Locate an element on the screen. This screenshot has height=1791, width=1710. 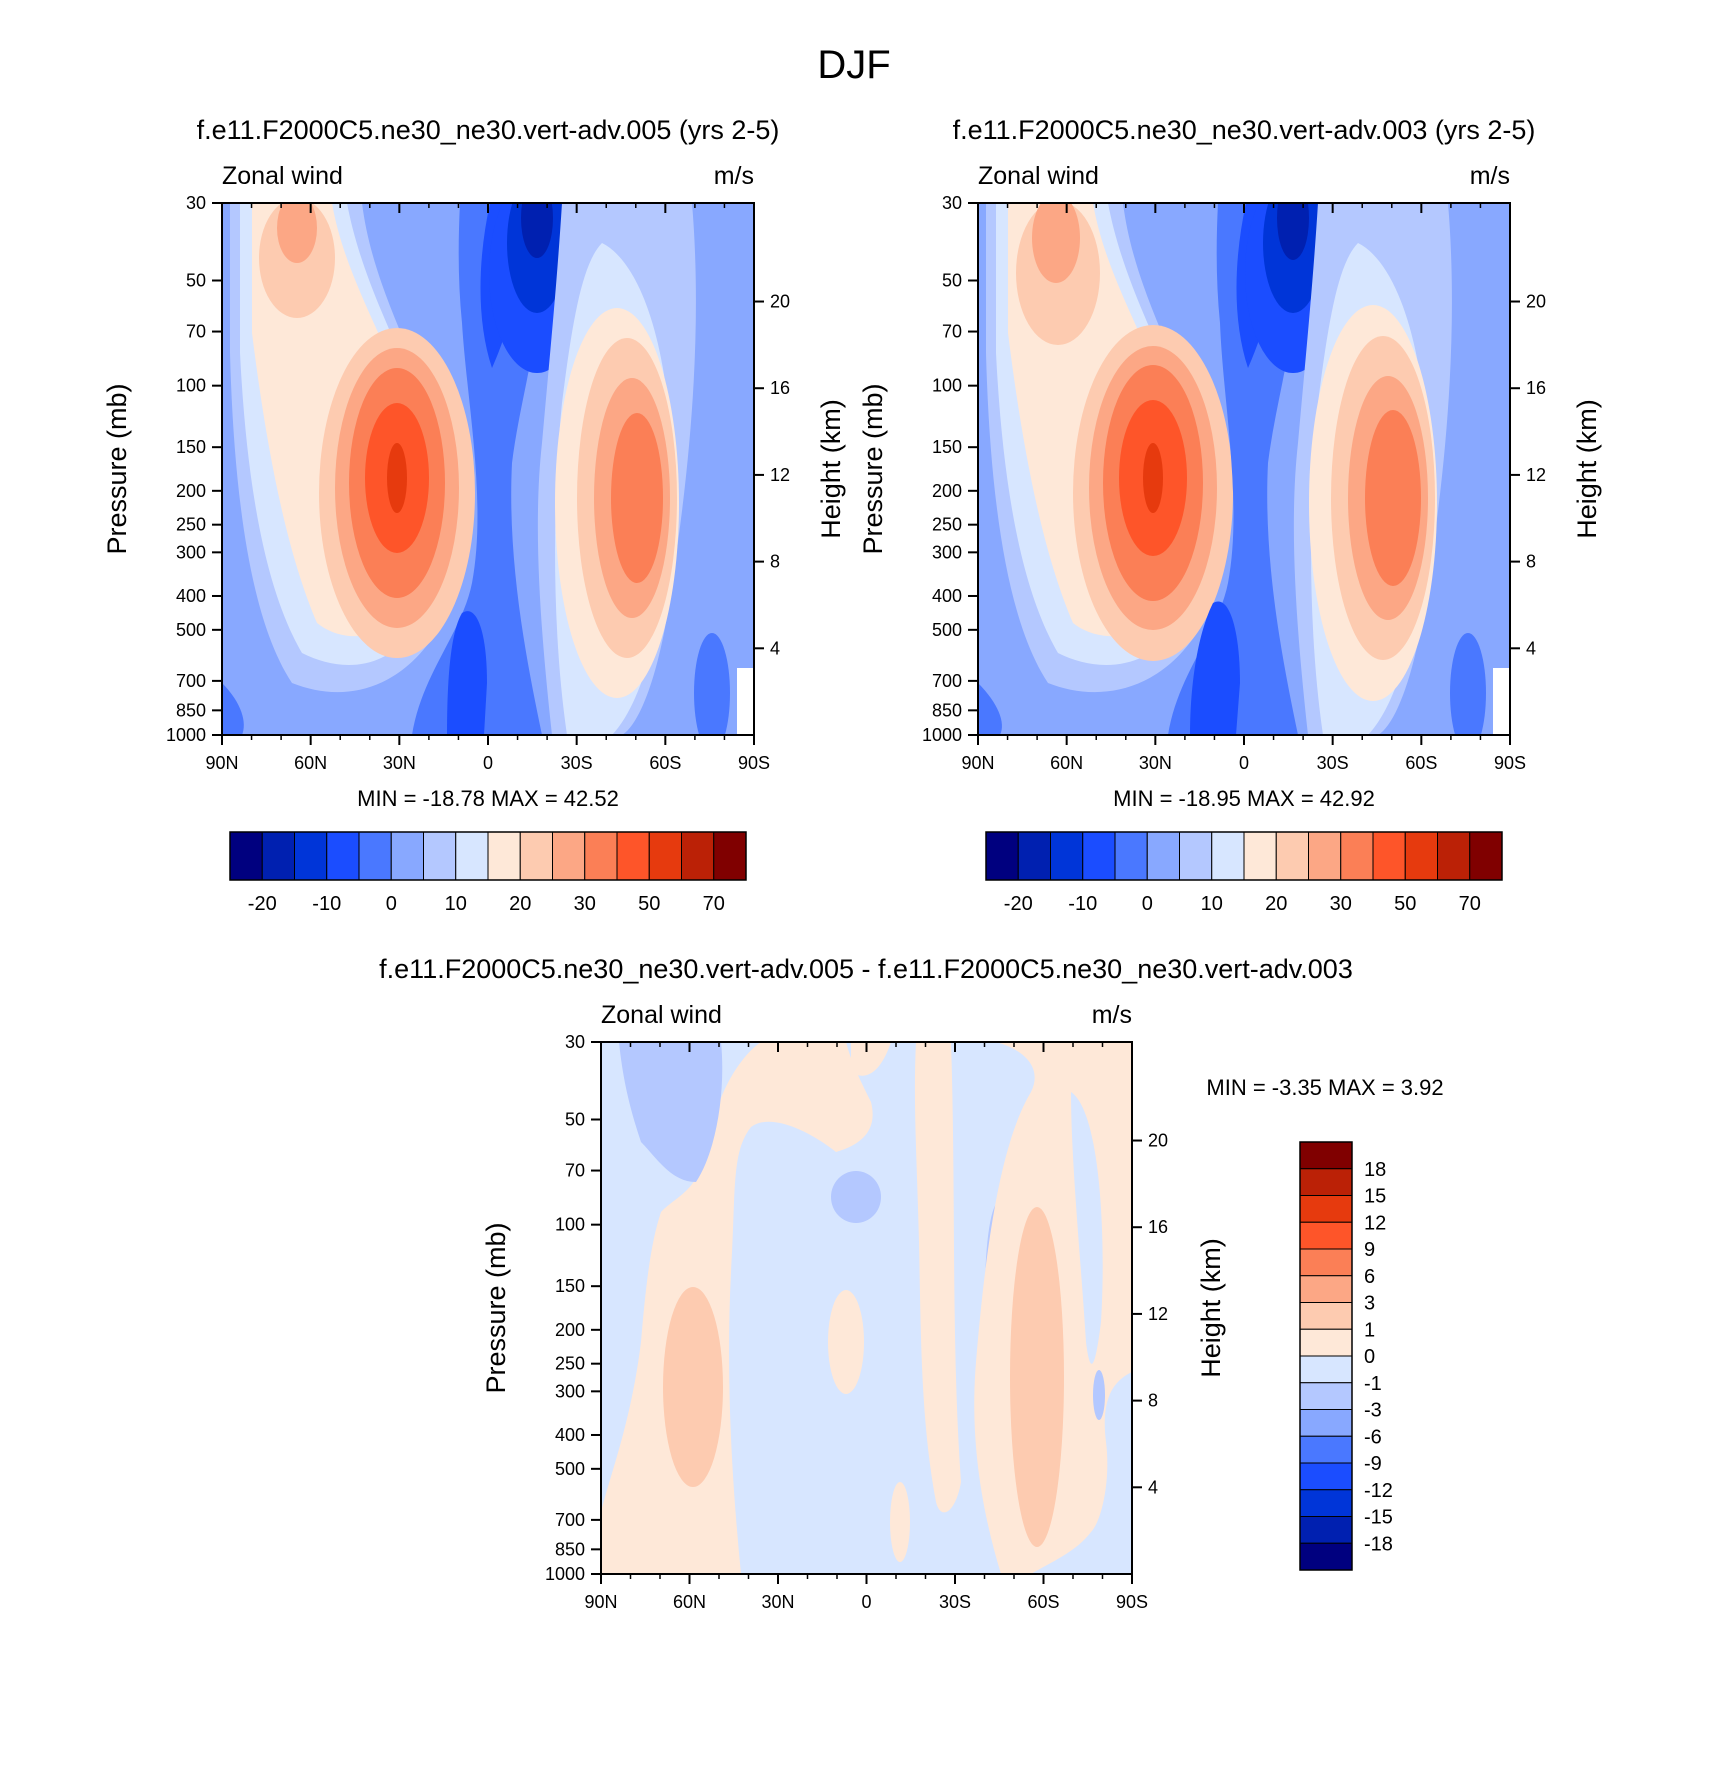
panel-3-minmax: MIN = -3.35 MAX = 3.92 is located at coordinates (1324, 1087).